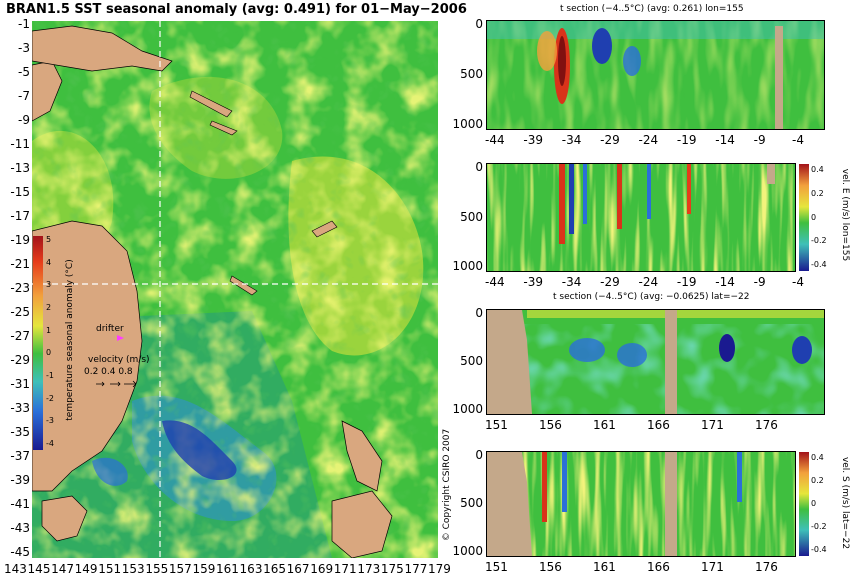 This screenshot has height=580, width=850. I want to click on lat-tick-label: -15, so click(20, 192).